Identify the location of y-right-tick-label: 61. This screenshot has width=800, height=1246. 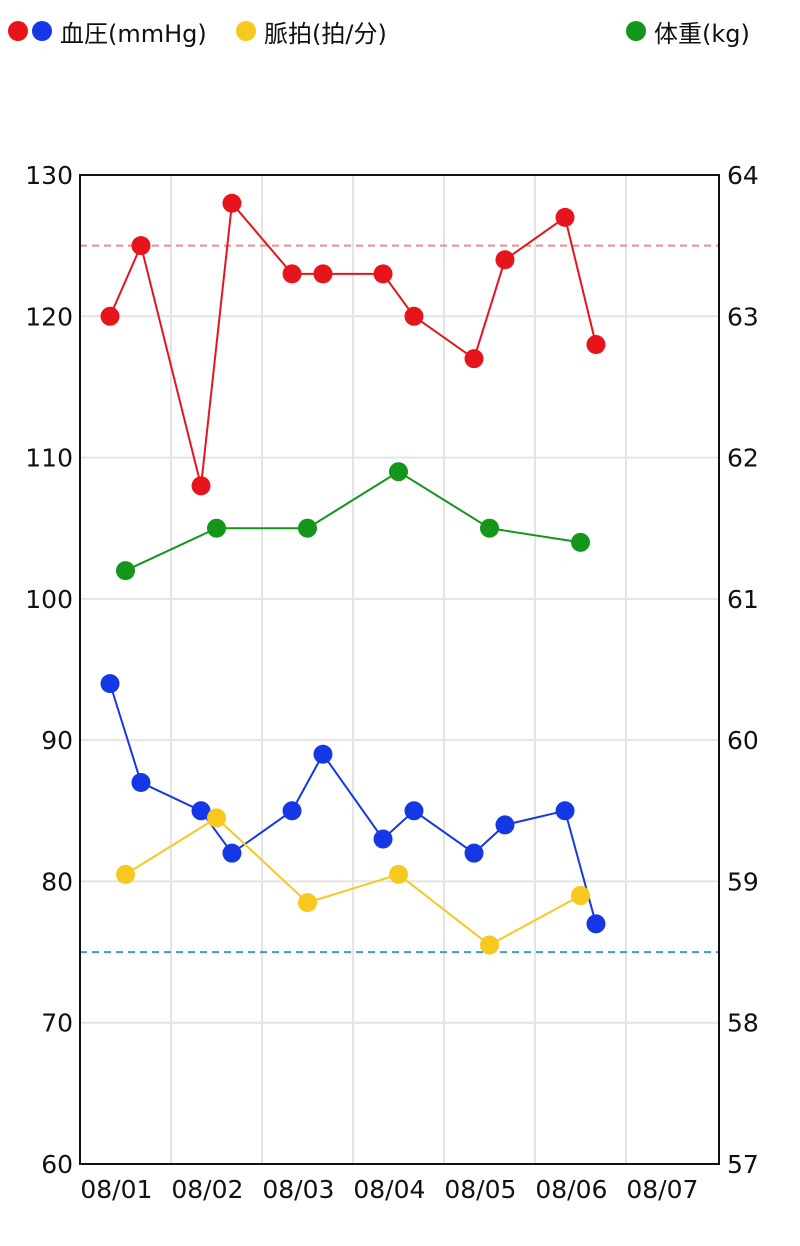
(743, 599).